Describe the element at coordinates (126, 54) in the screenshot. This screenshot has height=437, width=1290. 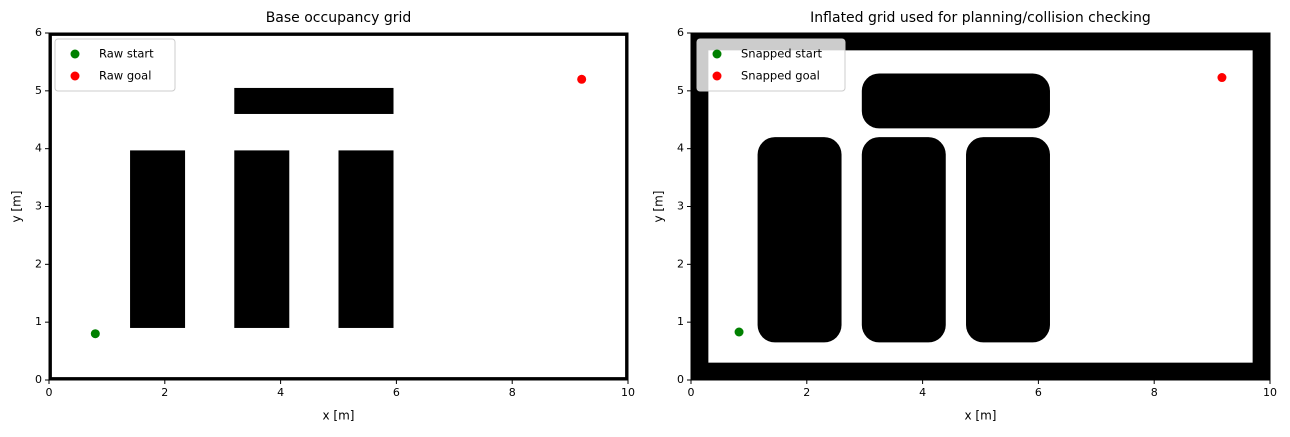
I see `legend-label: Raw start` at that location.